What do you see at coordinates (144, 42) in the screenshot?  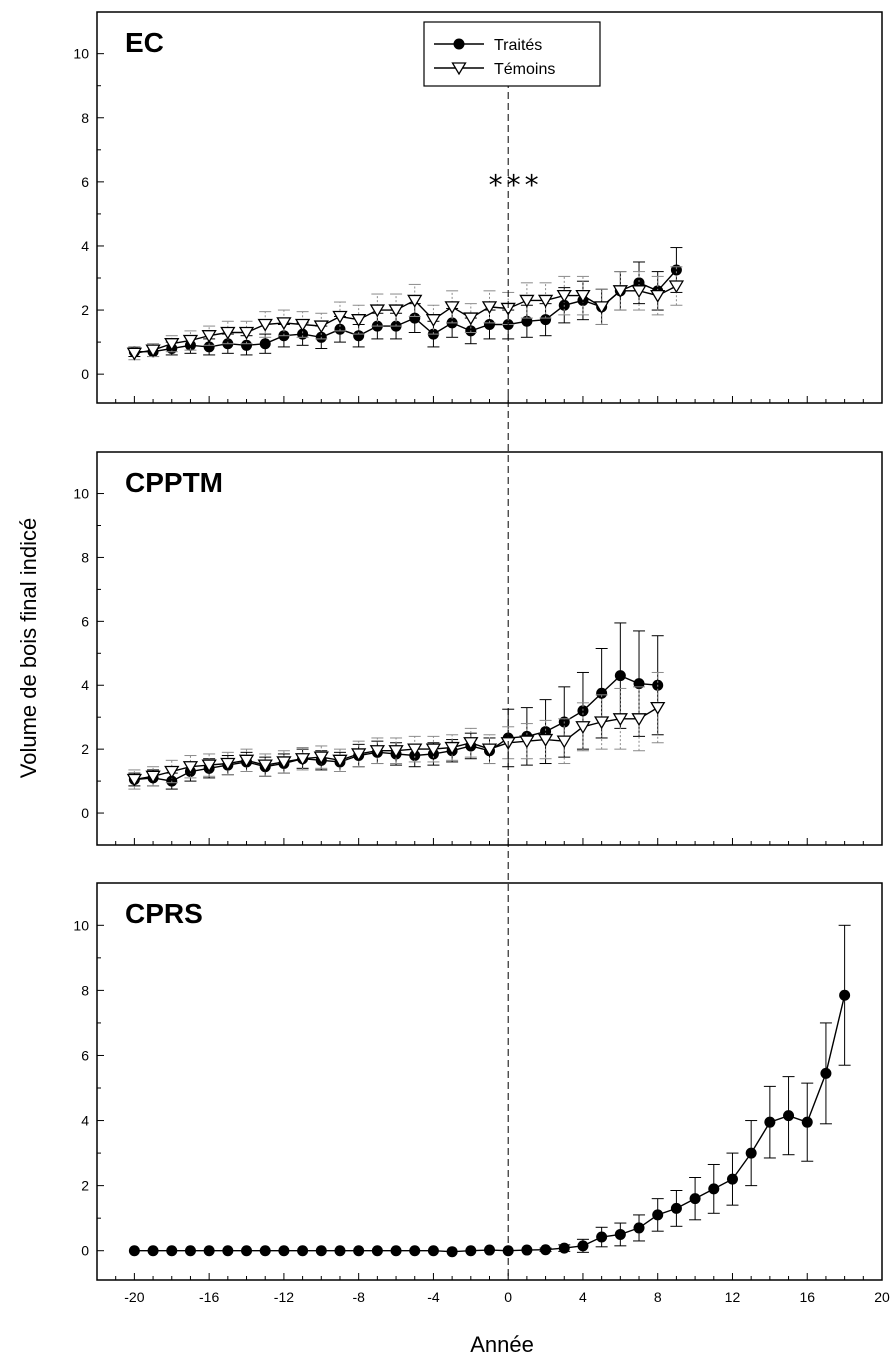 I see `panel-title: EC` at bounding box center [144, 42].